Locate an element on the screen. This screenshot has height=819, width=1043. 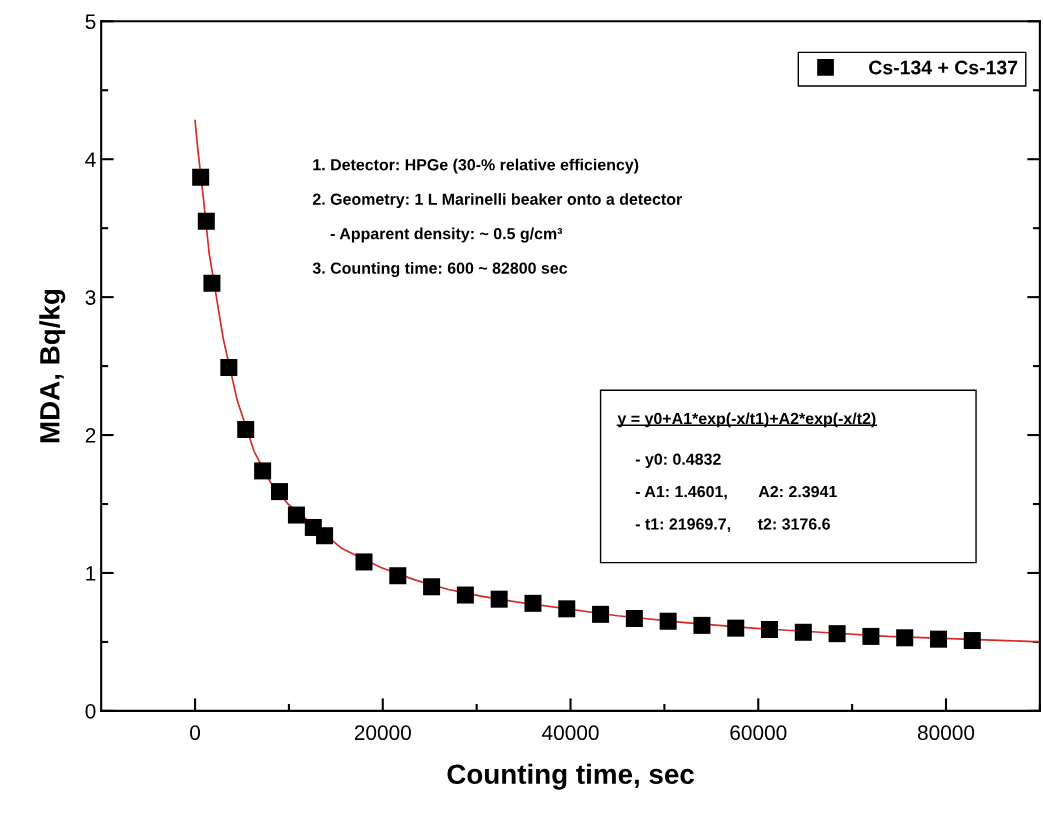
annotation: y = y0+A1*exp(-x/t1)+A2*exp(-x/t2) is located at coordinates (746, 420).